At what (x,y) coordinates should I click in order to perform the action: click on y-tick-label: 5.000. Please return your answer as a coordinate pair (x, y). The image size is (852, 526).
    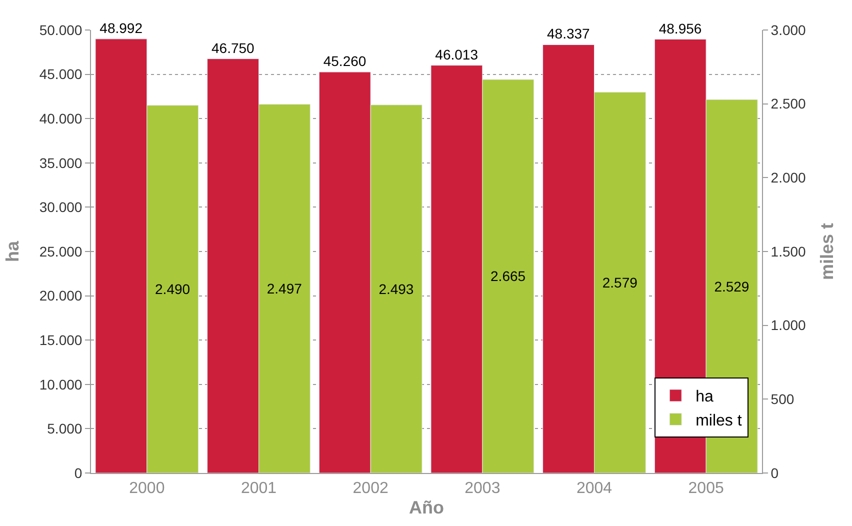
    Looking at the image, I should click on (64, 428).